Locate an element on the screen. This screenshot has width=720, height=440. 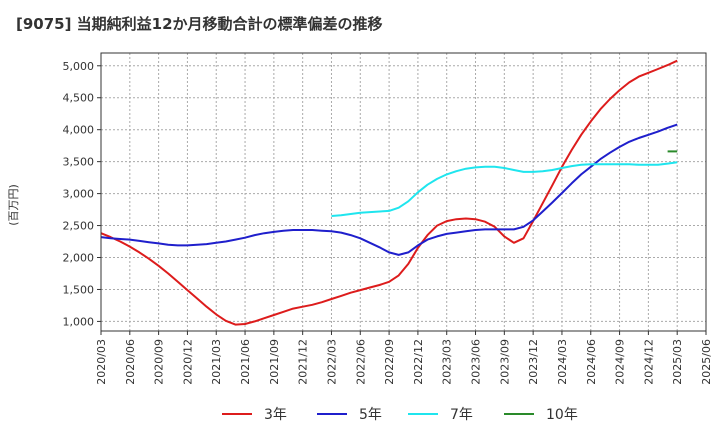
x-tick-label: 2022/09 is located at coordinates (389, 362).